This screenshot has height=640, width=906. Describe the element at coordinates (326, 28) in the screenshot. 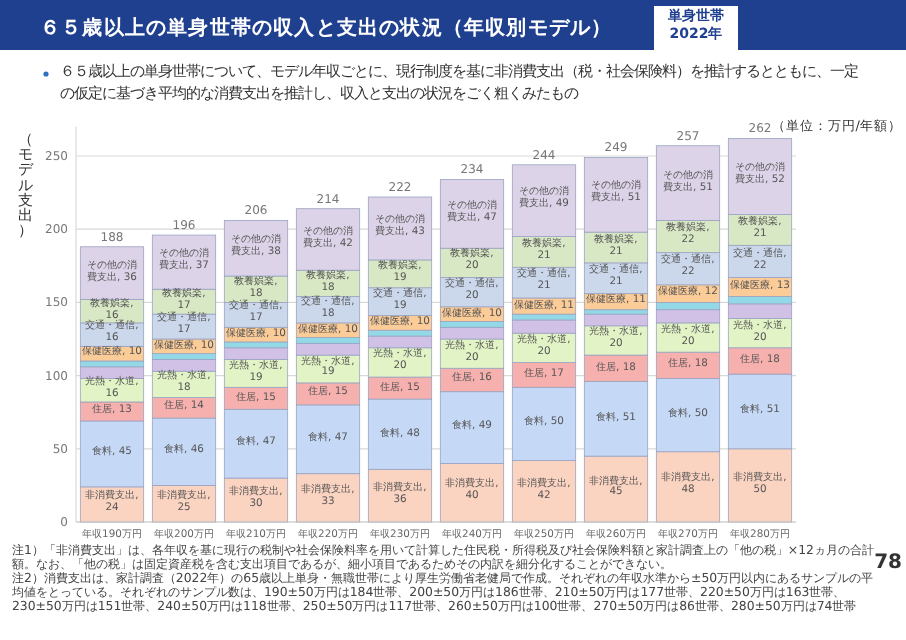

I see `chart-title: ６５歳以上の単身世帯の収入と支出の状況（年収別モデル）` at that location.